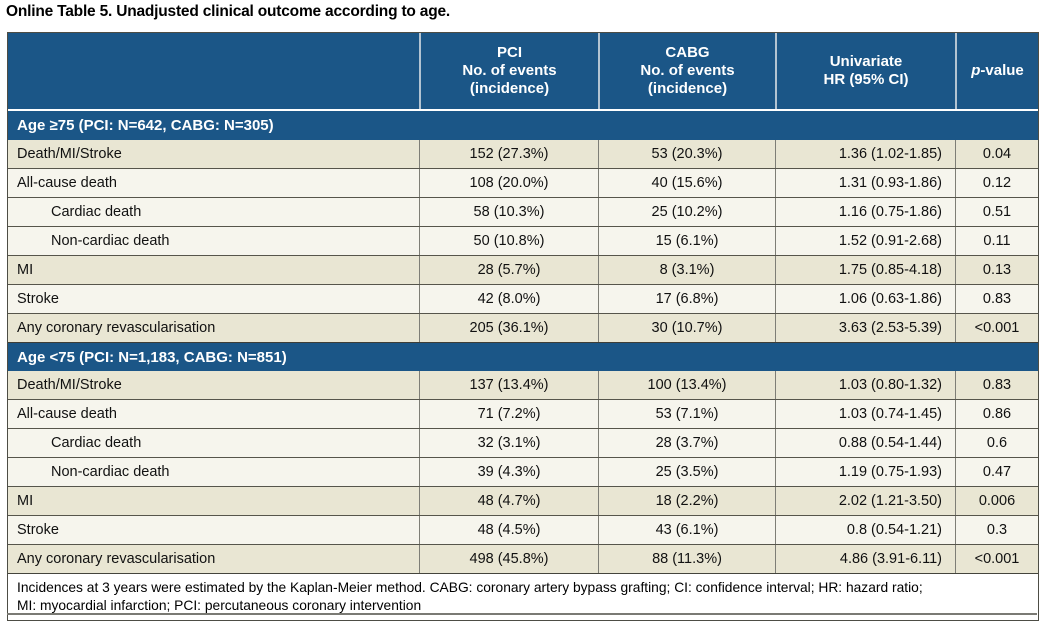 Image resolution: width=1045 pixels, height=621 pixels. What do you see at coordinates (996, 270) in the screenshot?
I see `p-value: 0.13` at bounding box center [996, 270].